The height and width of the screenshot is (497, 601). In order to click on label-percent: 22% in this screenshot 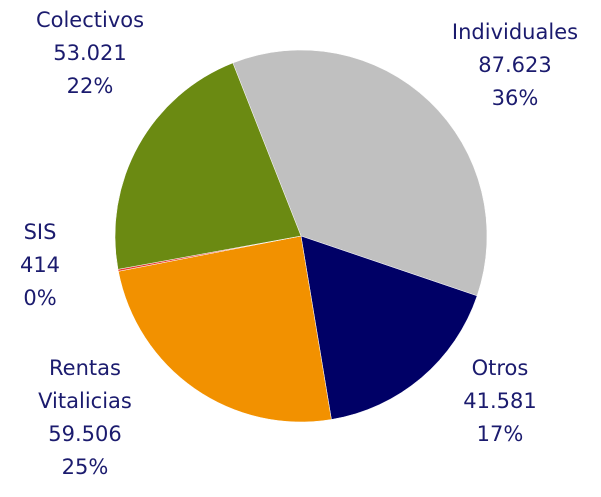, I will do `click(90, 86)`.